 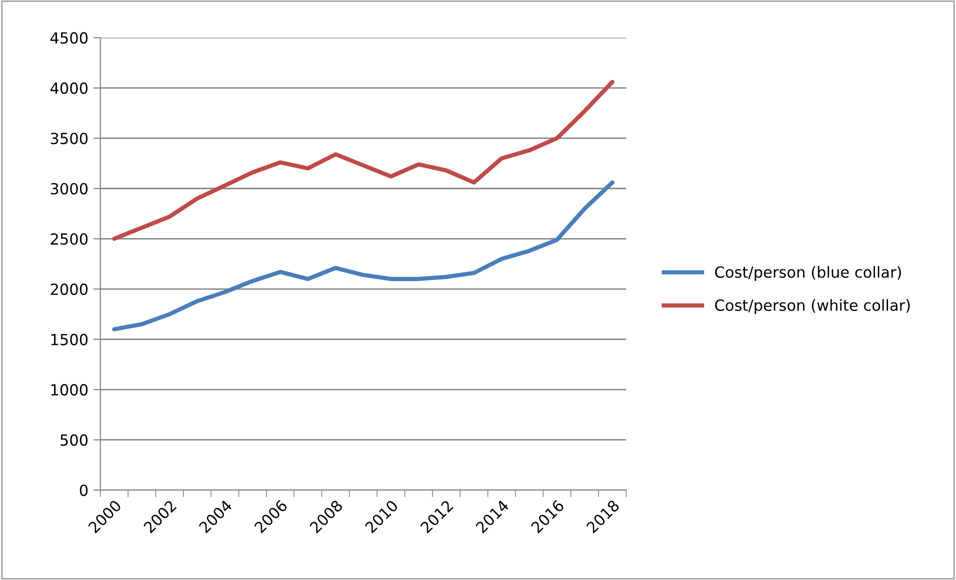 What do you see at coordinates (69, 239) in the screenshot?
I see `y-tick-label: 2500` at bounding box center [69, 239].